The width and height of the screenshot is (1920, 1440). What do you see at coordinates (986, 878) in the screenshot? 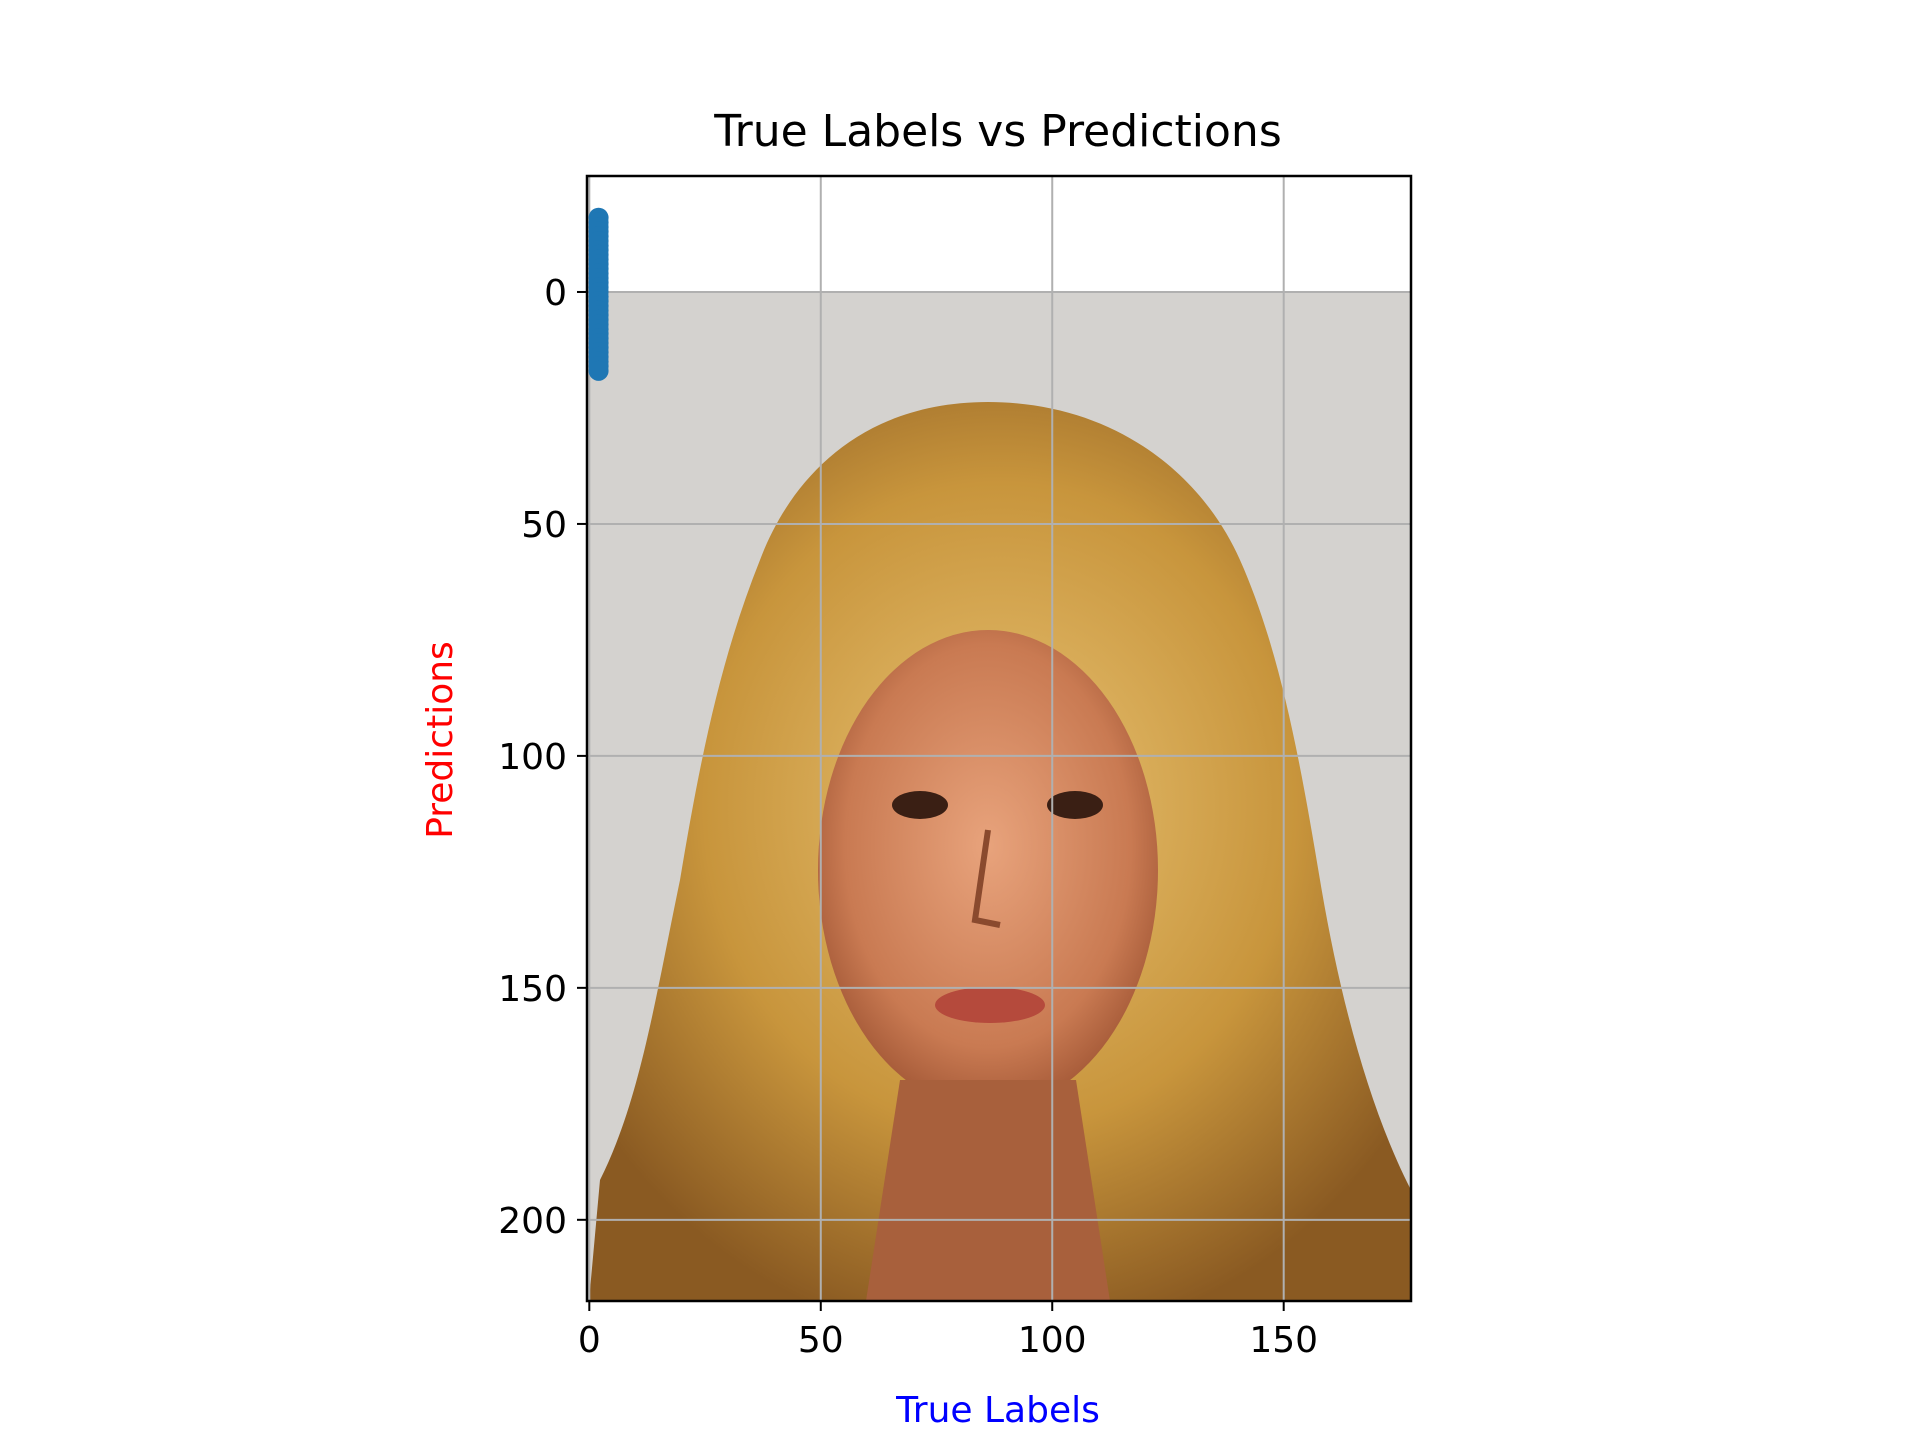
I see `photo-nose` at bounding box center [986, 878].